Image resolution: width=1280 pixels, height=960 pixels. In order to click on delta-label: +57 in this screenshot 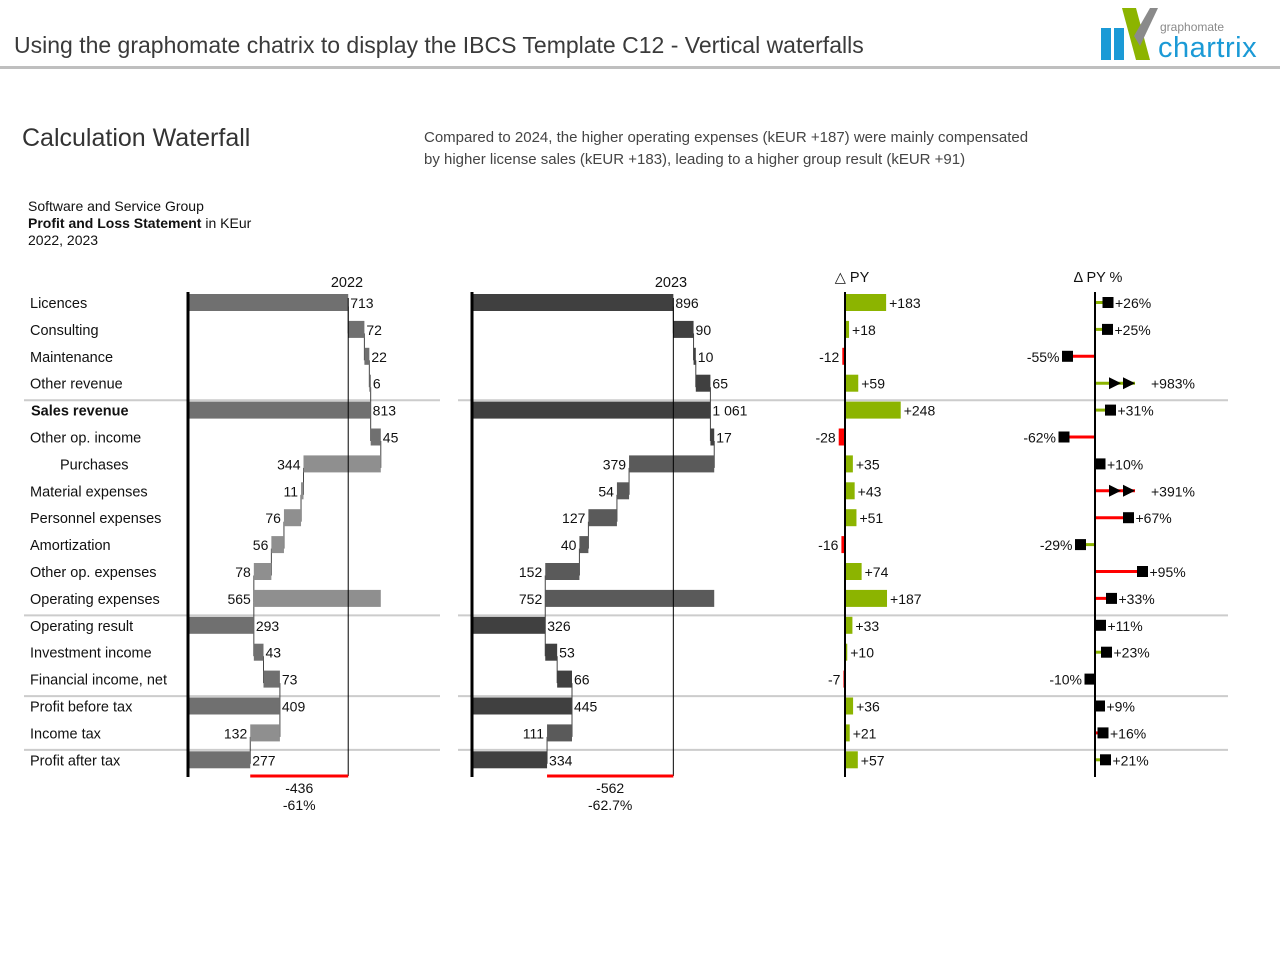, I will do `click(873, 760)`.